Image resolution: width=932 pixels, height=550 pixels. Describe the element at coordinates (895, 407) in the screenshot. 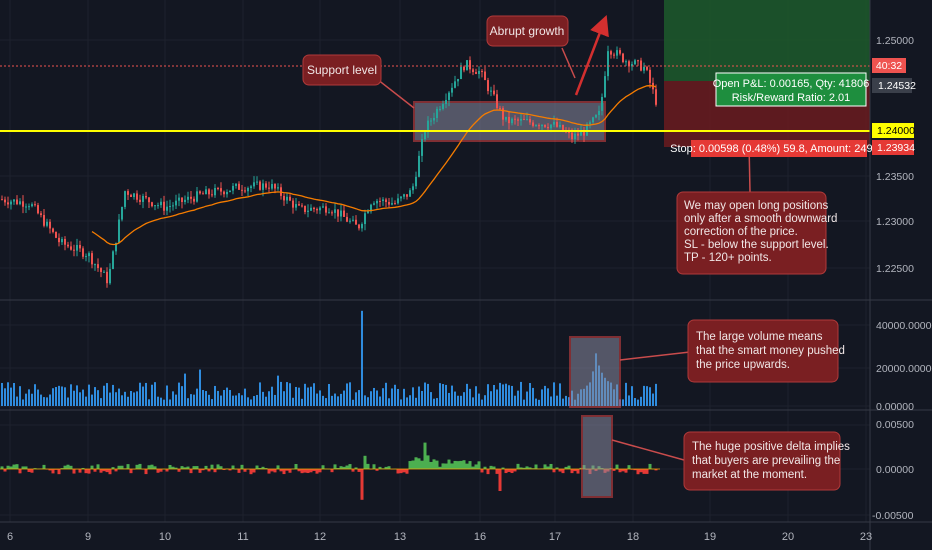

I see `volume-tick-0: 0.00000` at that location.